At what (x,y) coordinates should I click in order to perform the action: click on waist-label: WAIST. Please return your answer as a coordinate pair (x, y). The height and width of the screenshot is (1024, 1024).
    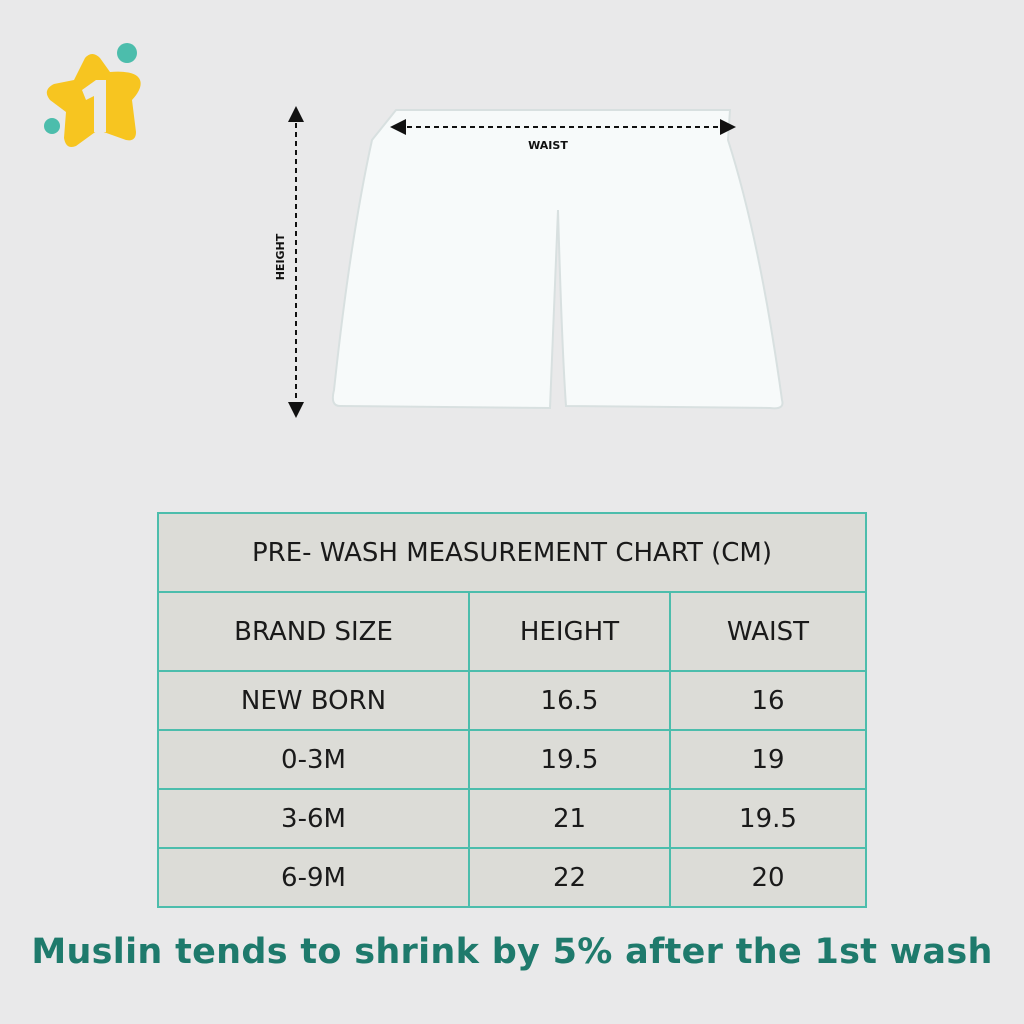
    Looking at the image, I should click on (548, 145).